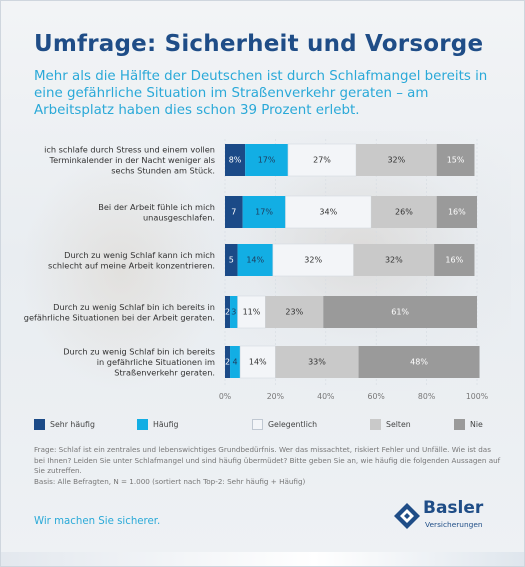 The height and width of the screenshot is (567, 525). What do you see at coordinates (179, 217) in the screenshot?
I see `category-label-line: unausgeschlafen.` at bounding box center [179, 217].